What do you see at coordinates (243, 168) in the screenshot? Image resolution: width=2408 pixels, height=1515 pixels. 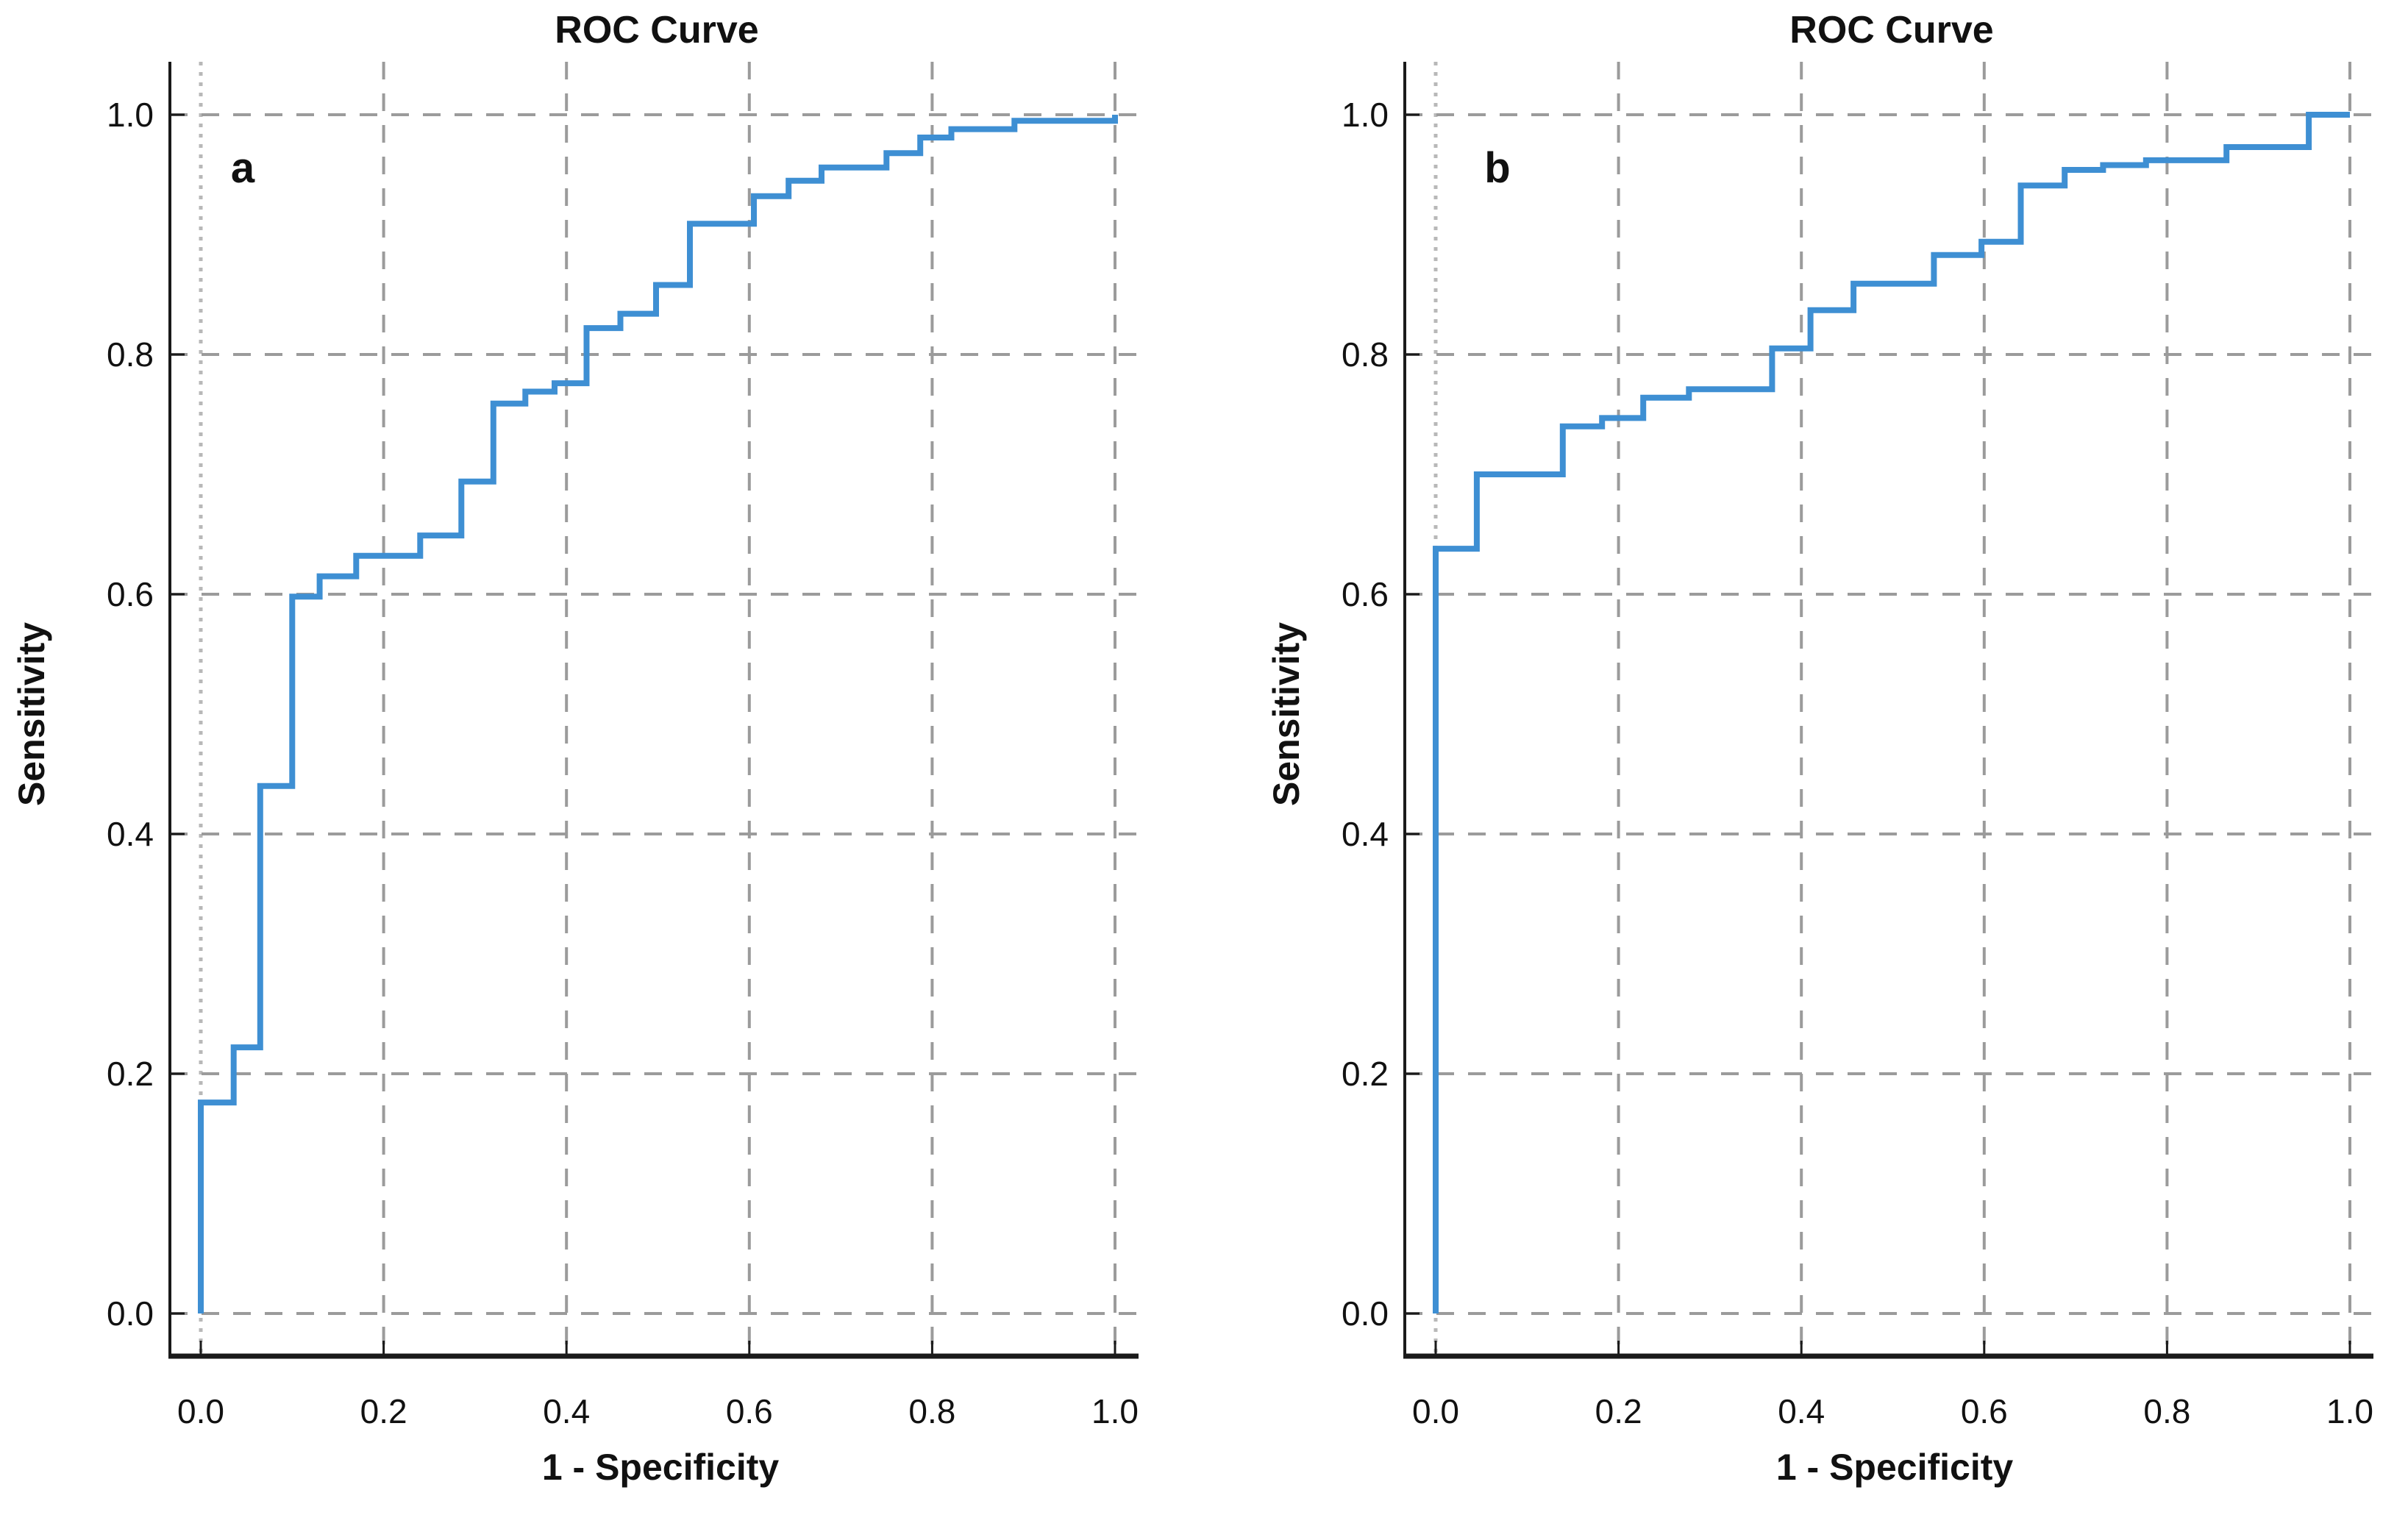 I see `panel-a-letter: a` at bounding box center [243, 168].